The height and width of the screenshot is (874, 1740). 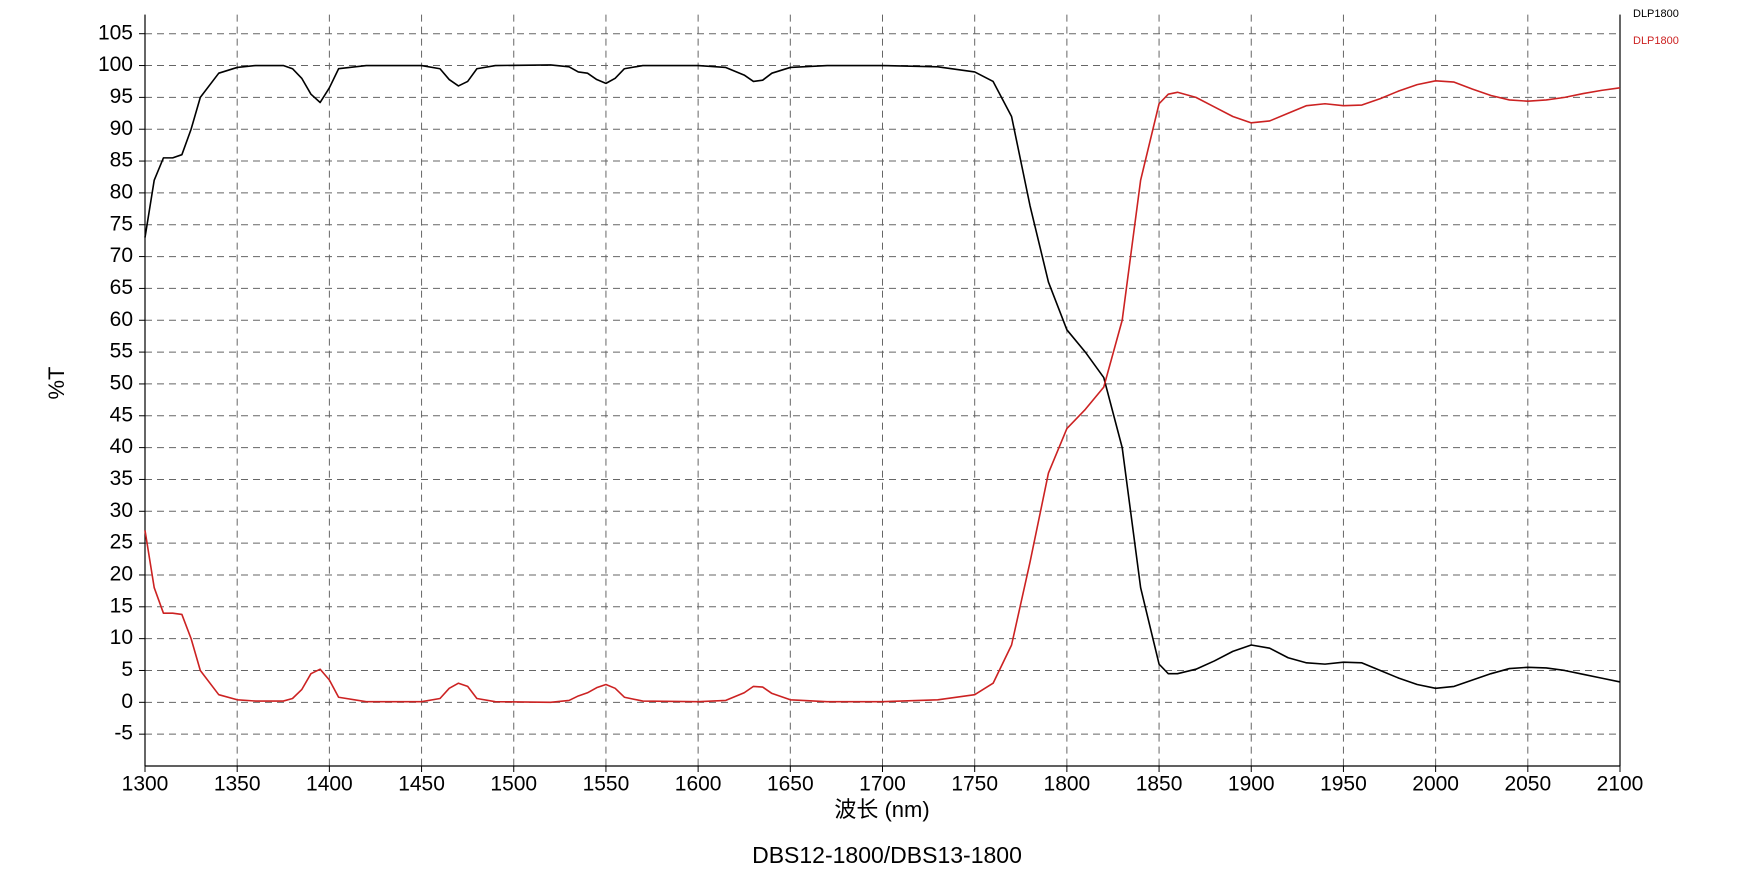 I want to click on x-tick-label: 2100, so click(x=1620, y=784).